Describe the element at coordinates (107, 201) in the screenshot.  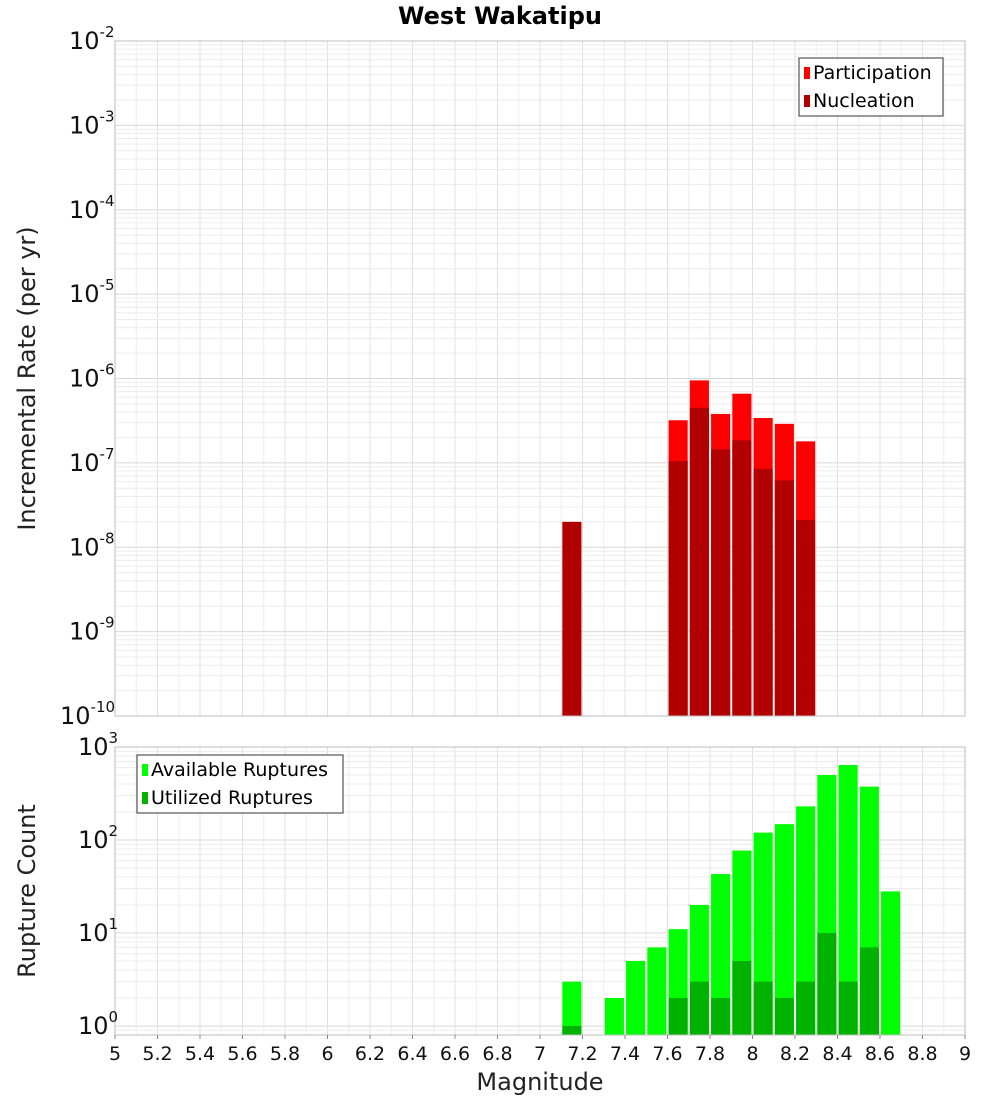
I see `y-tick-exponent: -4` at that location.